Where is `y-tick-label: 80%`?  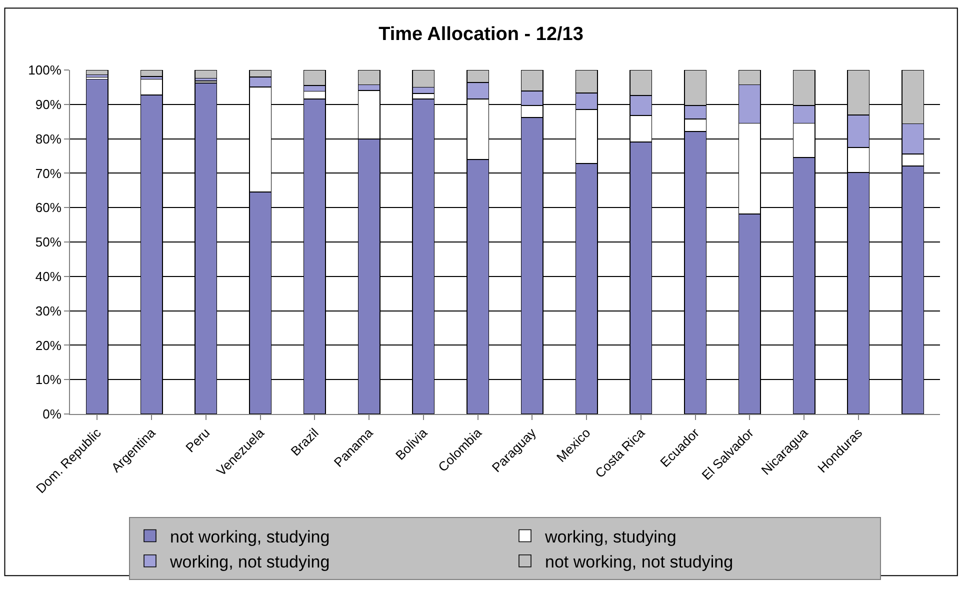
y-tick-label: 80% is located at coordinates (48, 138).